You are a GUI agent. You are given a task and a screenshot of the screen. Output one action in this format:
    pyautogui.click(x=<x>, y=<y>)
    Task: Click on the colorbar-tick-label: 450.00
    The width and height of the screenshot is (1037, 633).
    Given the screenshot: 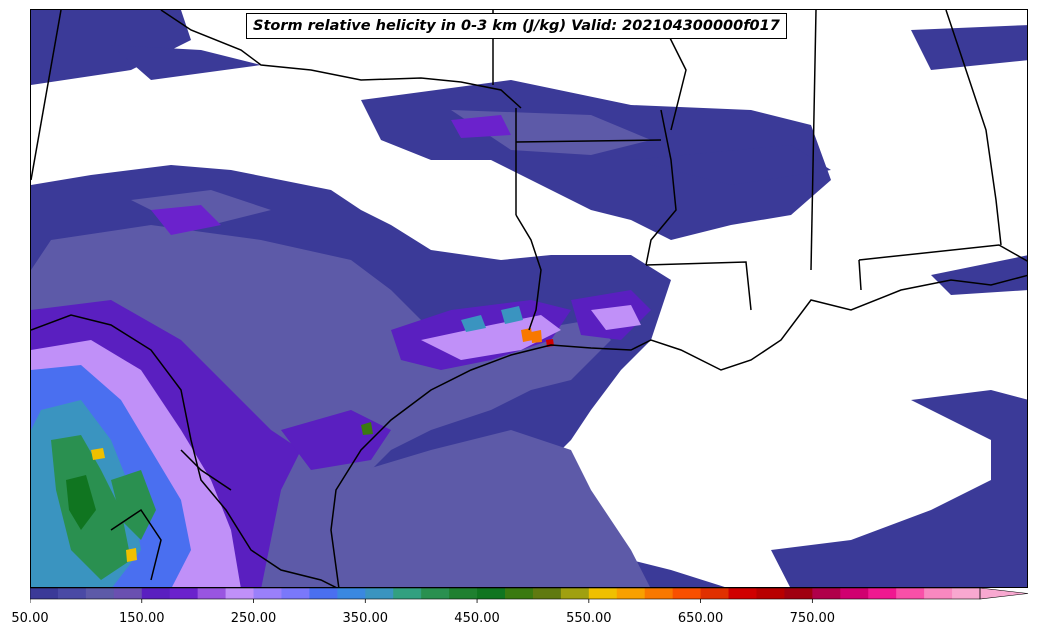 What is the action you would take?
    pyautogui.click(x=477, y=618)
    